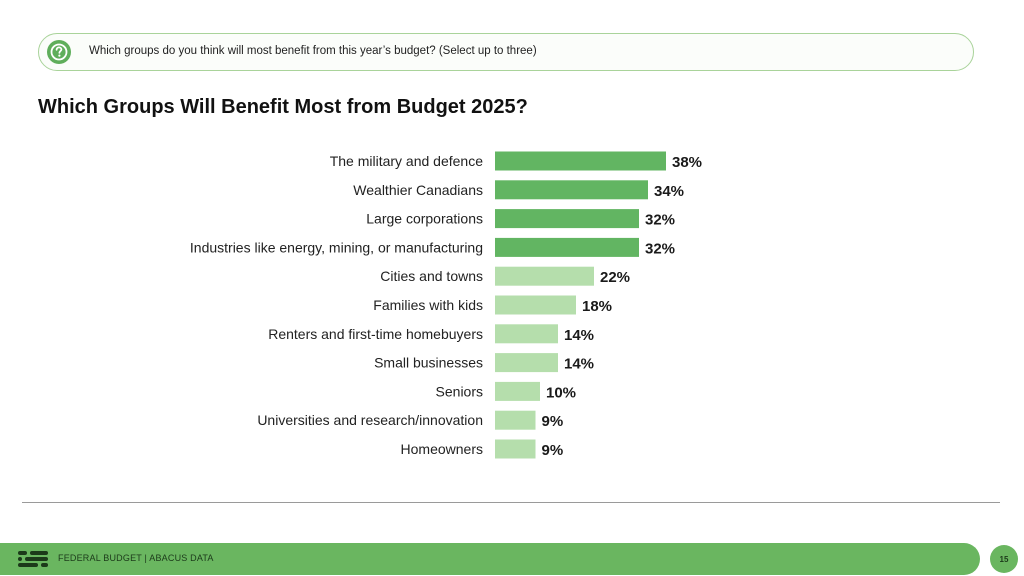 The height and width of the screenshot is (576, 1024). I want to click on question-icon, so click(59, 52).